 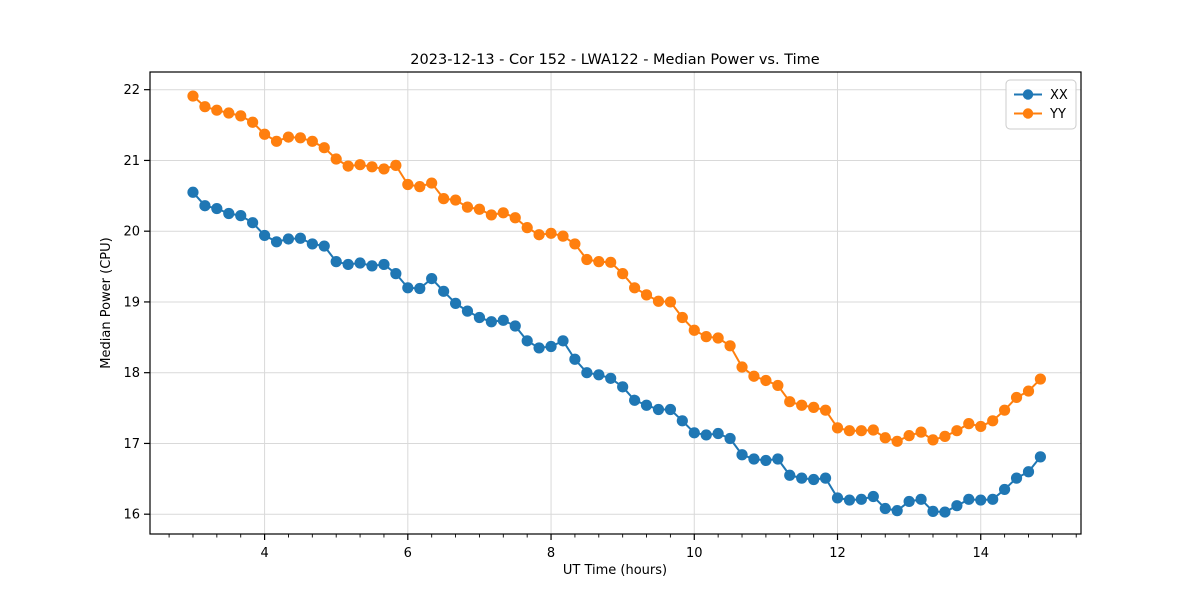 What do you see at coordinates (264, 553) in the screenshot?
I see `x-tick-label: 4` at bounding box center [264, 553].